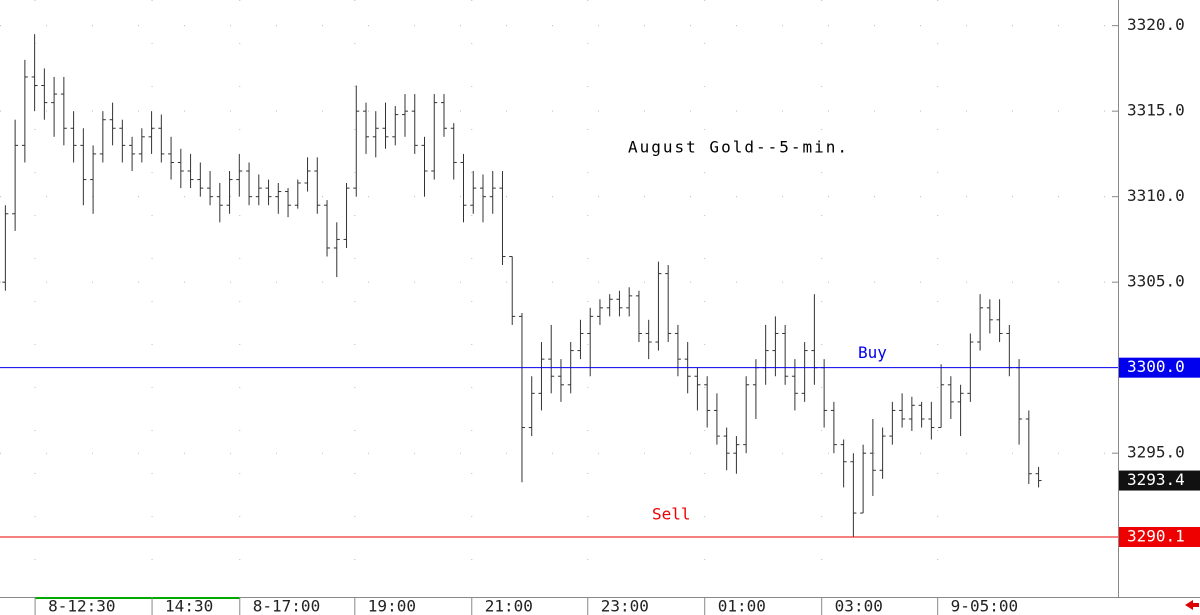 This screenshot has width=1200, height=615. Describe the element at coordinates (286, 606) in the screenshot. I see `x-tick-label: 8-17:00` at that location.